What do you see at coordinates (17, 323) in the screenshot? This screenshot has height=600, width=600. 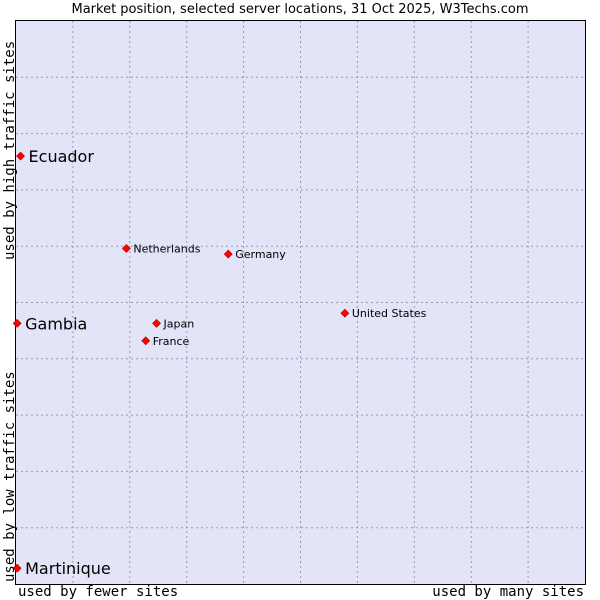 I see `data-point-gambia` at bounding box center [17, 323].